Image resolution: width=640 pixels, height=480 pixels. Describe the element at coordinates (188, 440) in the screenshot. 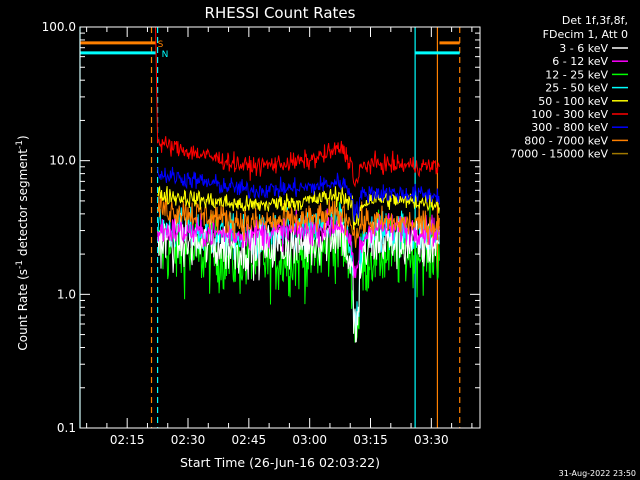

I see `x-tick-label: 02:30` at that location.